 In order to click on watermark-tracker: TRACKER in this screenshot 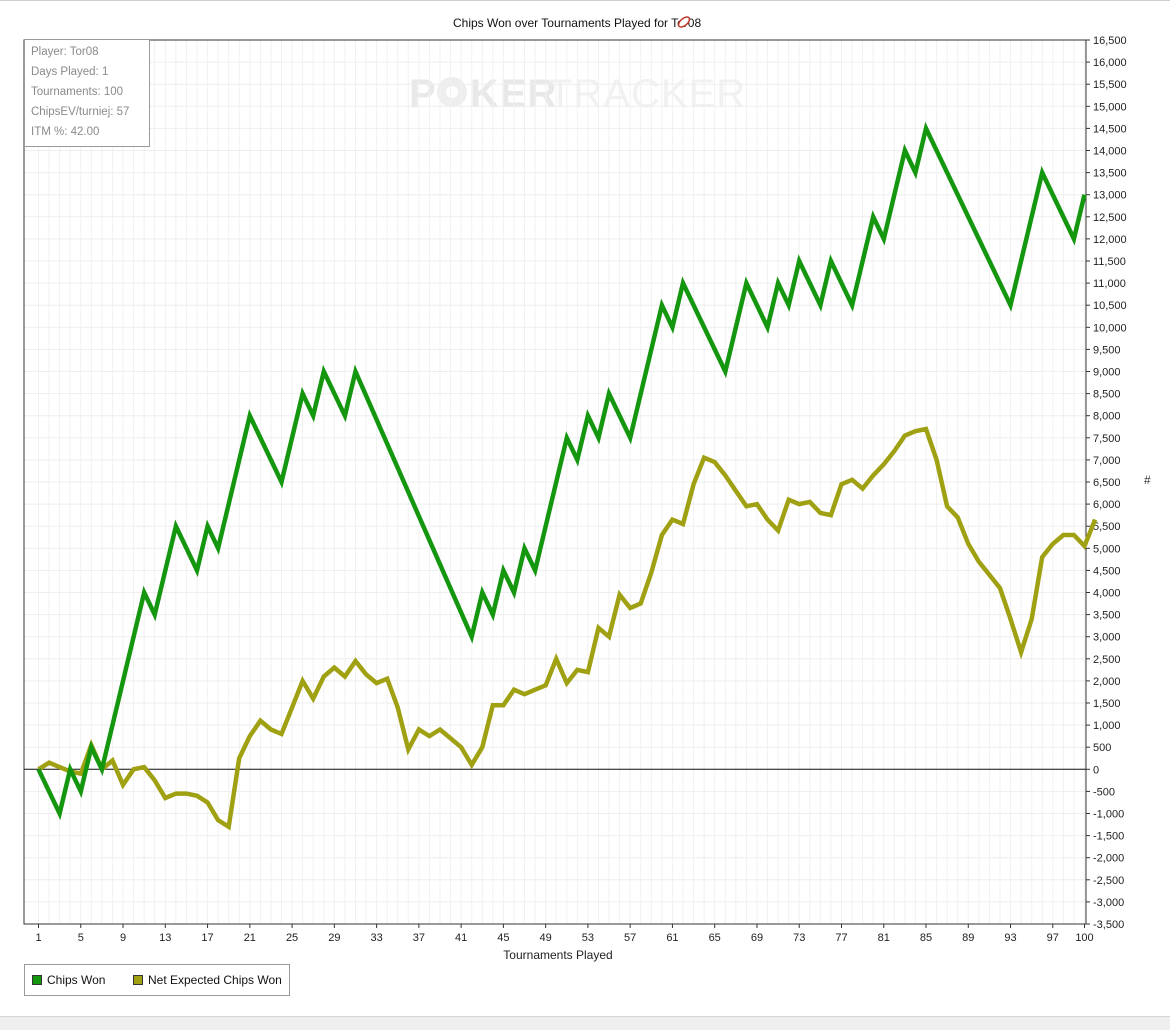, I will do `click(647, 94)`.